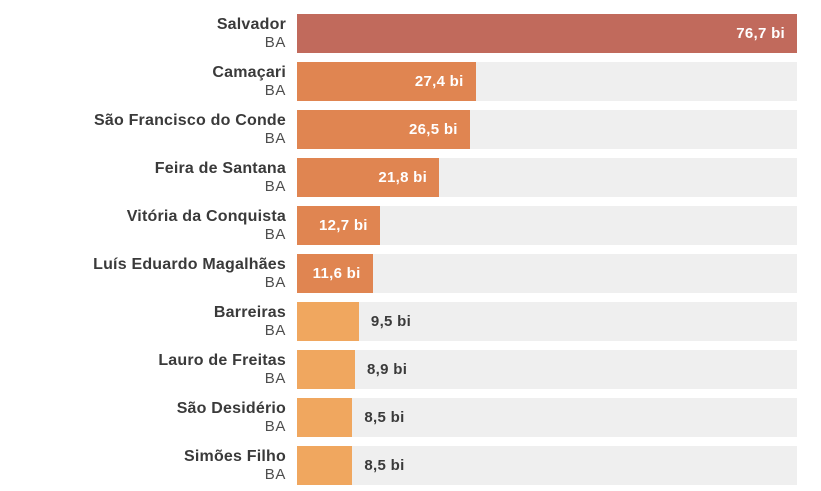 This screenshot has height=491, width=821. Describe the element at coordinates (148, 370) in the screenshot. I see `category-label: Lauro de Freitas BA` at that location.